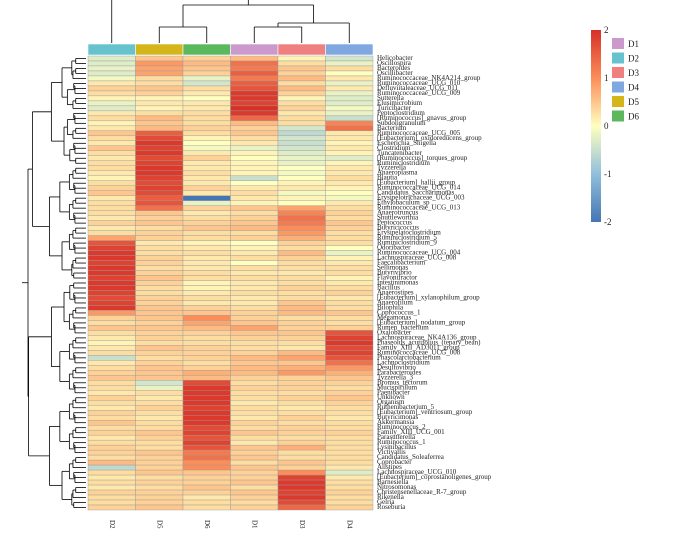 The image size is (700, 541). What do you see at coordinates (397, 447) in the screenshot?
I see `row-label: Lysinibacillus` at bounding box center [397, 447].